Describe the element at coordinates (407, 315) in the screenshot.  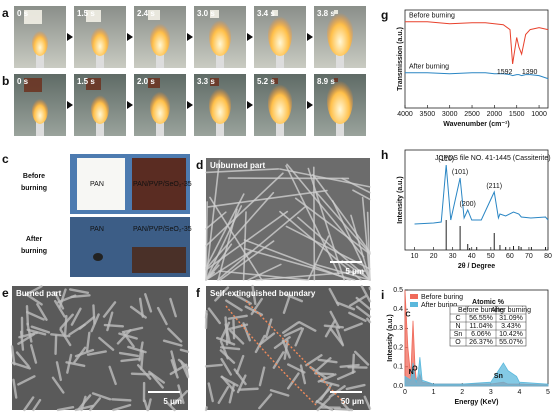
I see `peak-label: C` at that location.